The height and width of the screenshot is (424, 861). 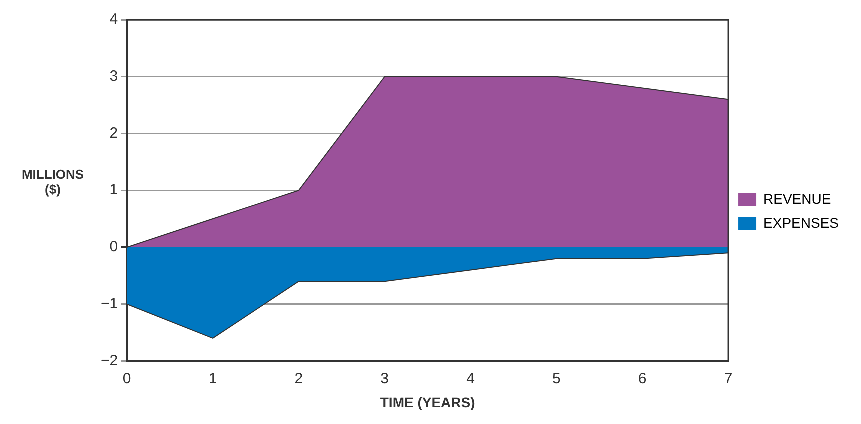 I want to click on y-tick-label: −1, so click(x=109, y=303).